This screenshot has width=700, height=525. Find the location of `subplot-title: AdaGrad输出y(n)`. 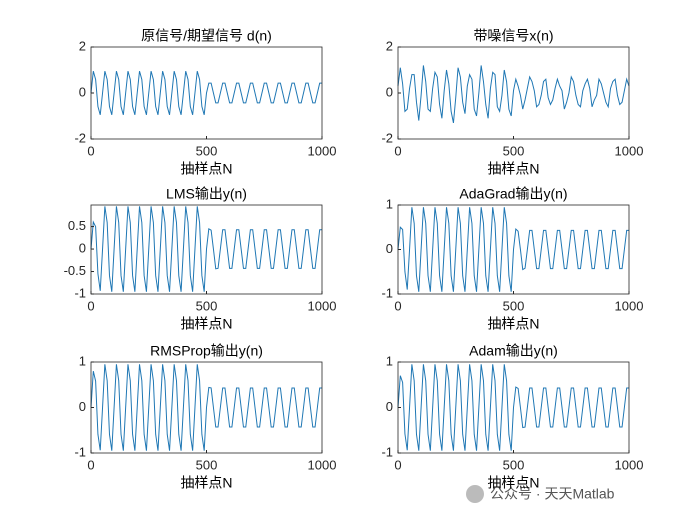

subplot-title: AdaGrad输出y(n) is located at coordinates (513, 194).